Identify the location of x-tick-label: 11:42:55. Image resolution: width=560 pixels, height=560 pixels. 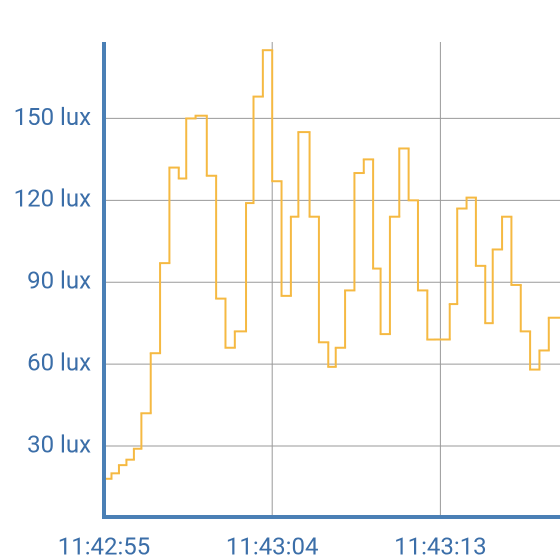
(104, 546).